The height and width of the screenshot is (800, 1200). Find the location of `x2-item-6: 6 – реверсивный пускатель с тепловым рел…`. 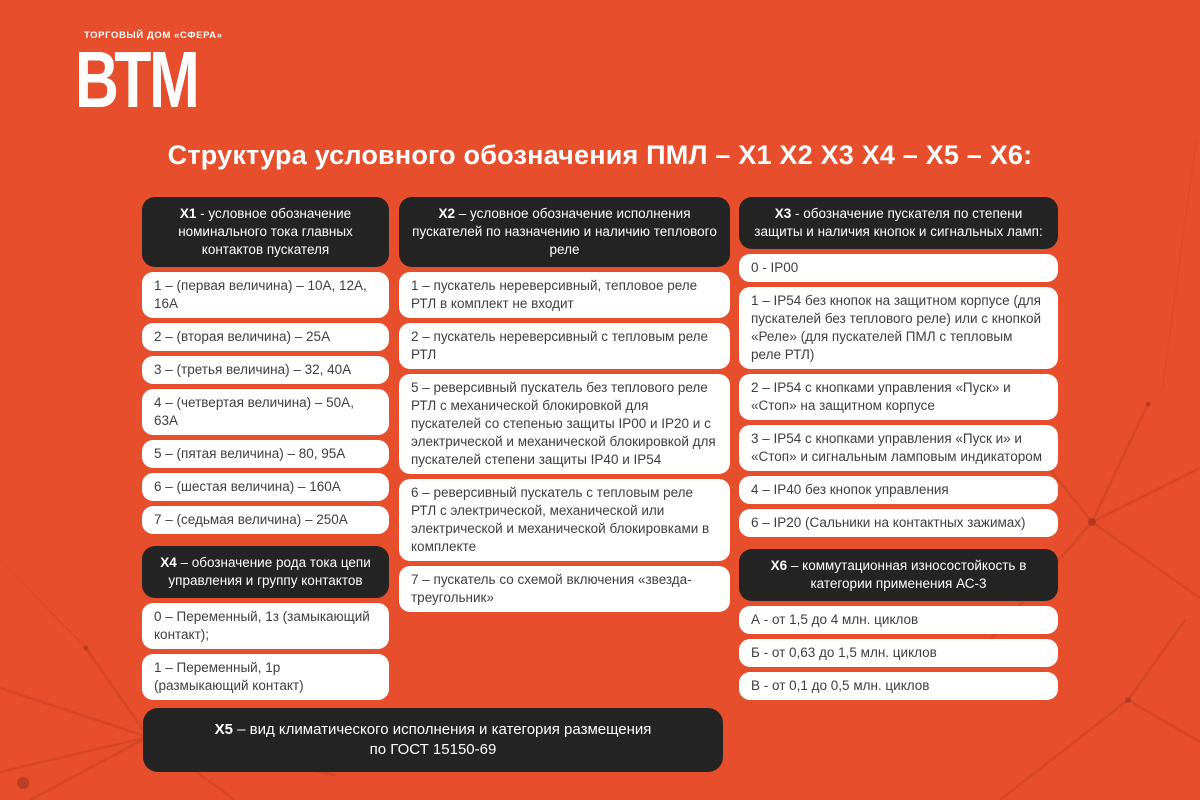

x2-item-6: 6 – реверсивный пускатель с тепловым рел… is located at coordinates (564, 520).